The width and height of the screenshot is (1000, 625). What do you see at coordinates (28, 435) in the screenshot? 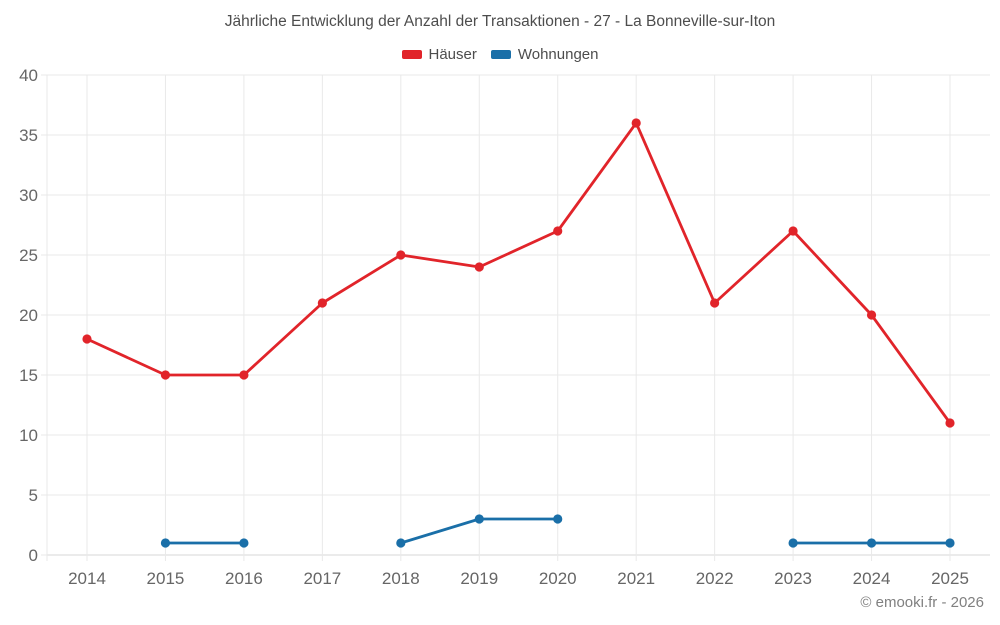
I see `y-axis-tick-label: 10` at bounding box center [28, 435].